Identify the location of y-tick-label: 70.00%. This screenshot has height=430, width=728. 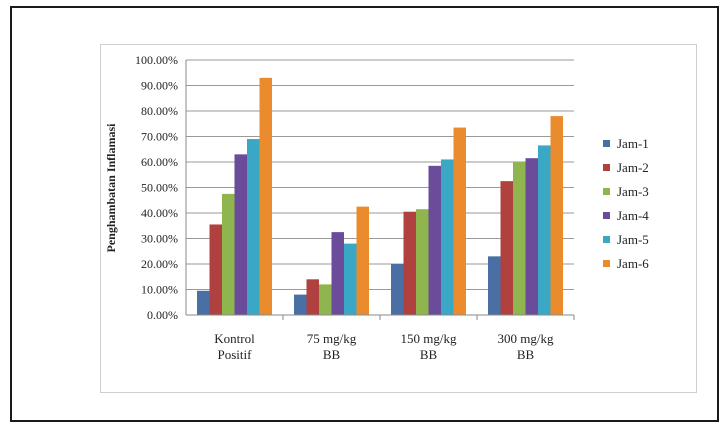
(159, 137).